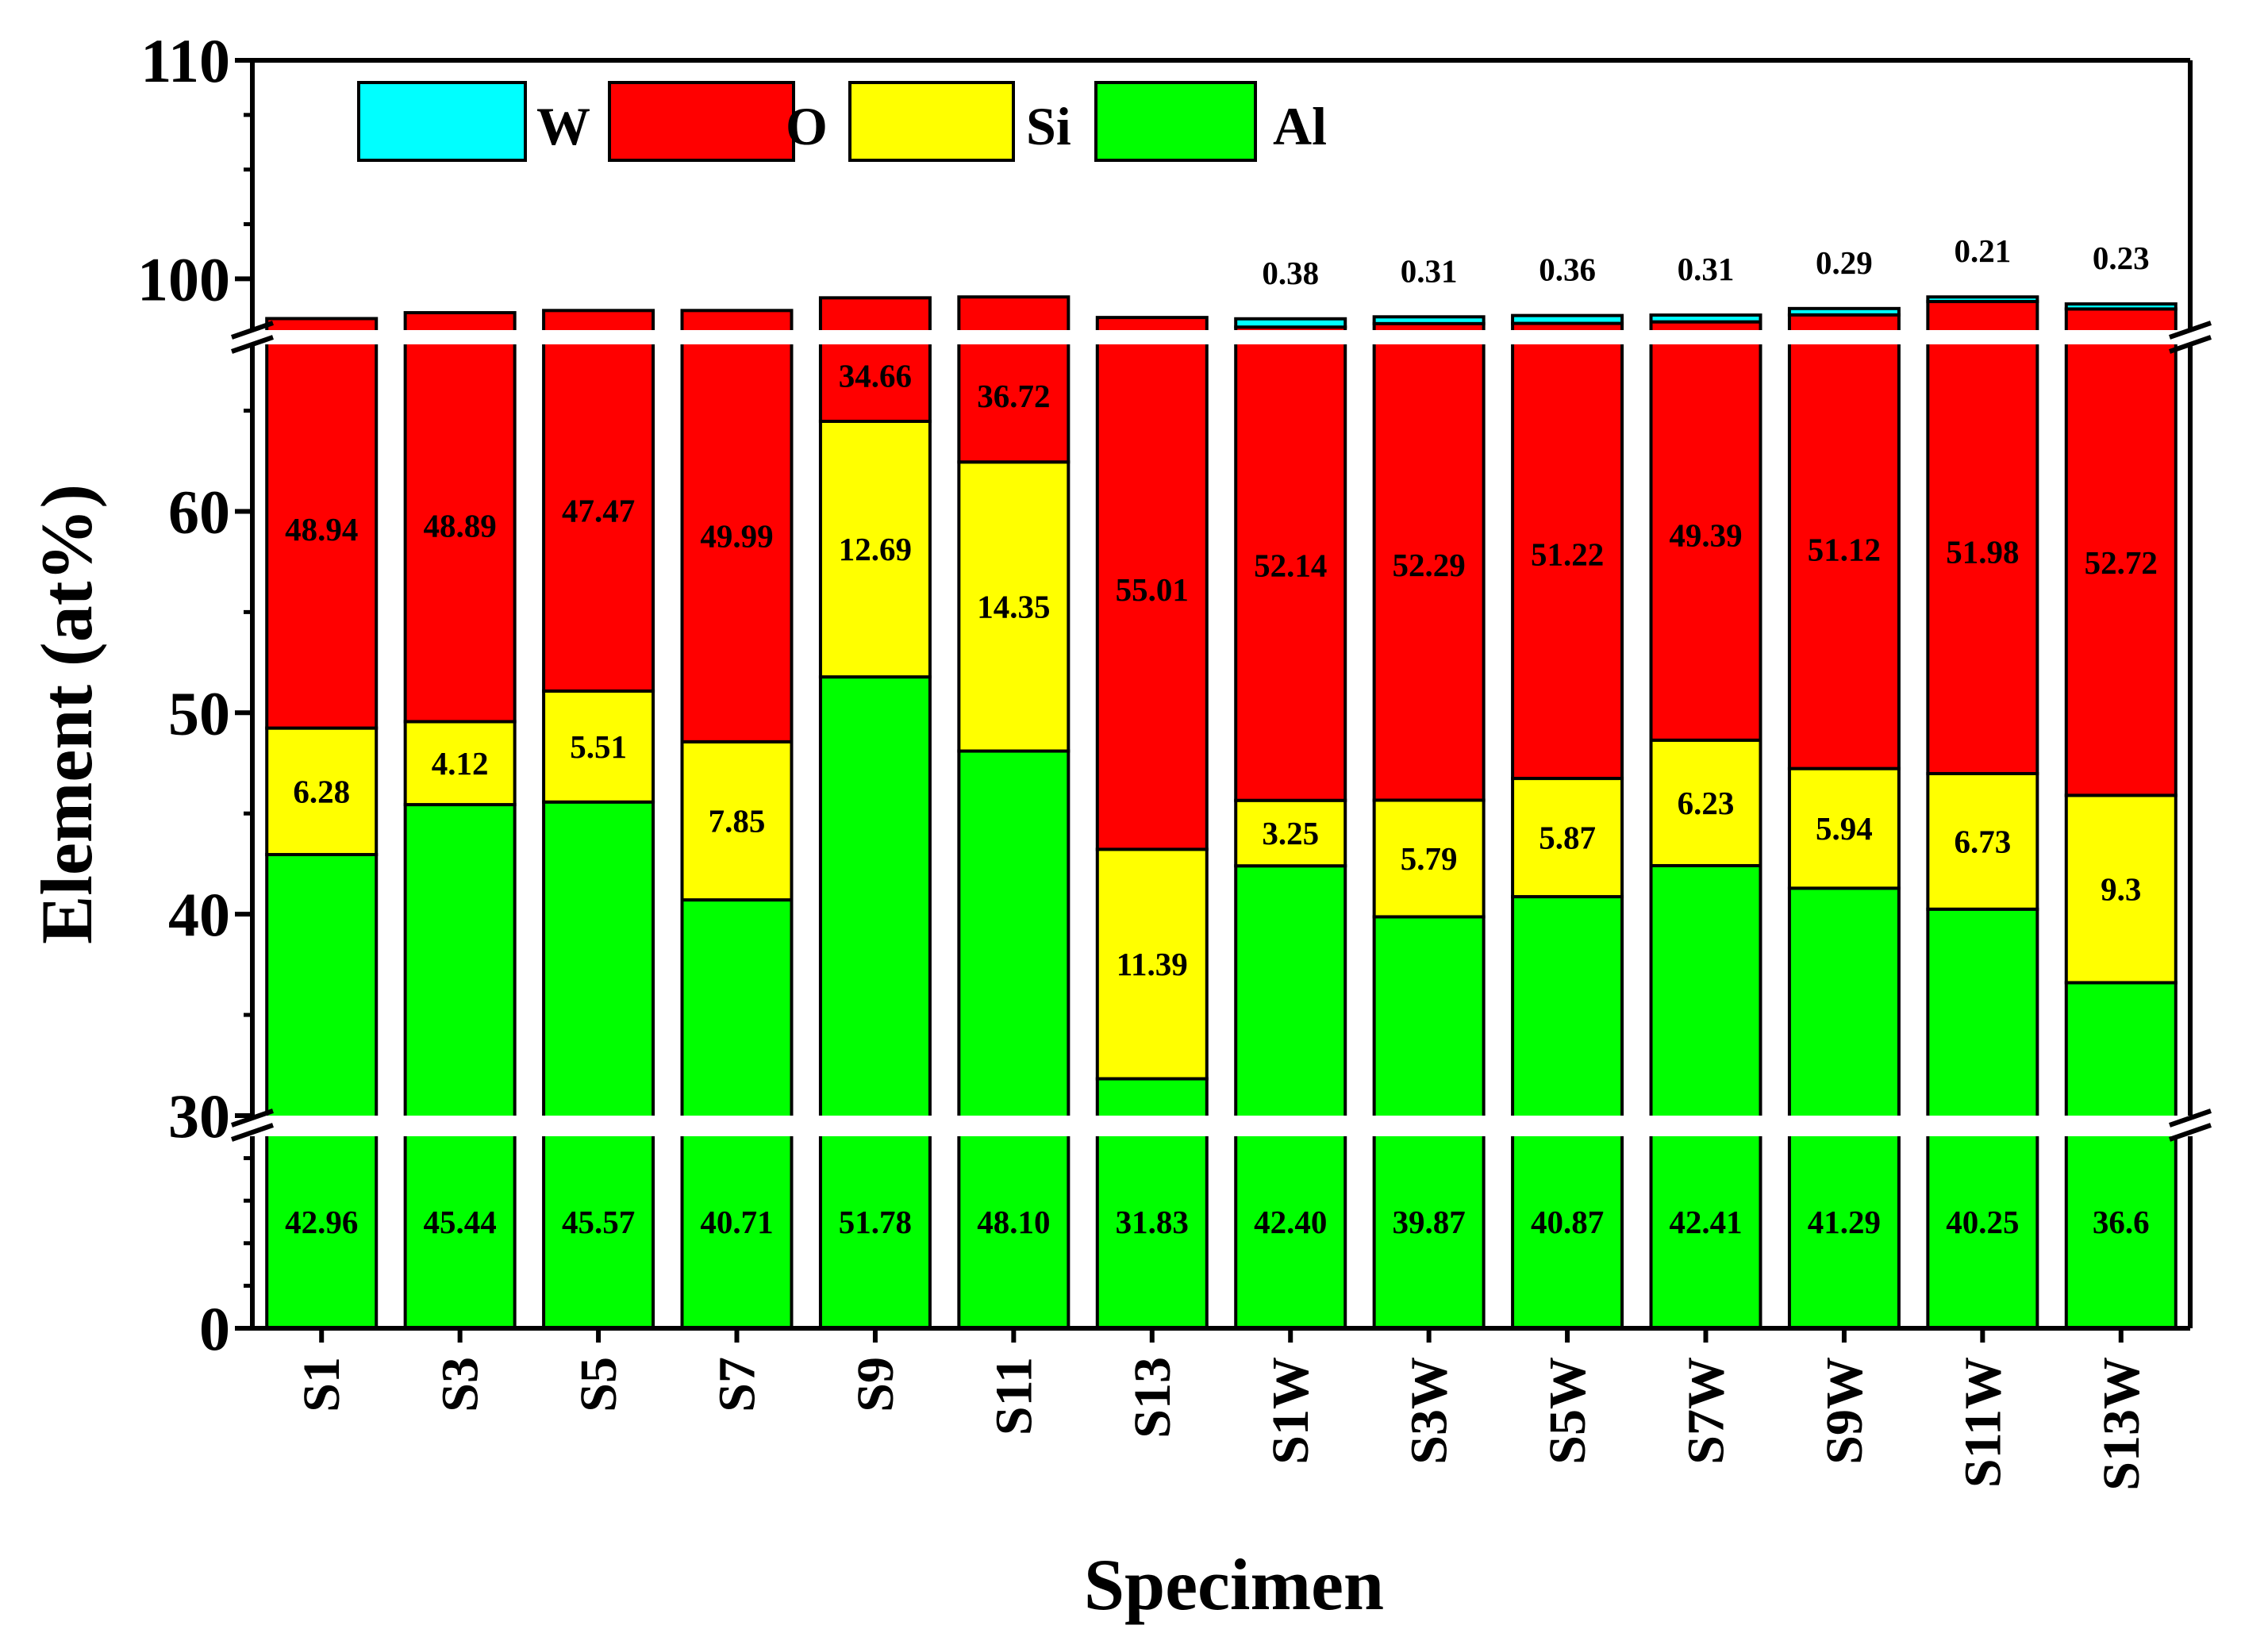  Describe the element at coordinates (321, 1222) in the screenshot. I see `label-al-s1: 42.96` at that location.